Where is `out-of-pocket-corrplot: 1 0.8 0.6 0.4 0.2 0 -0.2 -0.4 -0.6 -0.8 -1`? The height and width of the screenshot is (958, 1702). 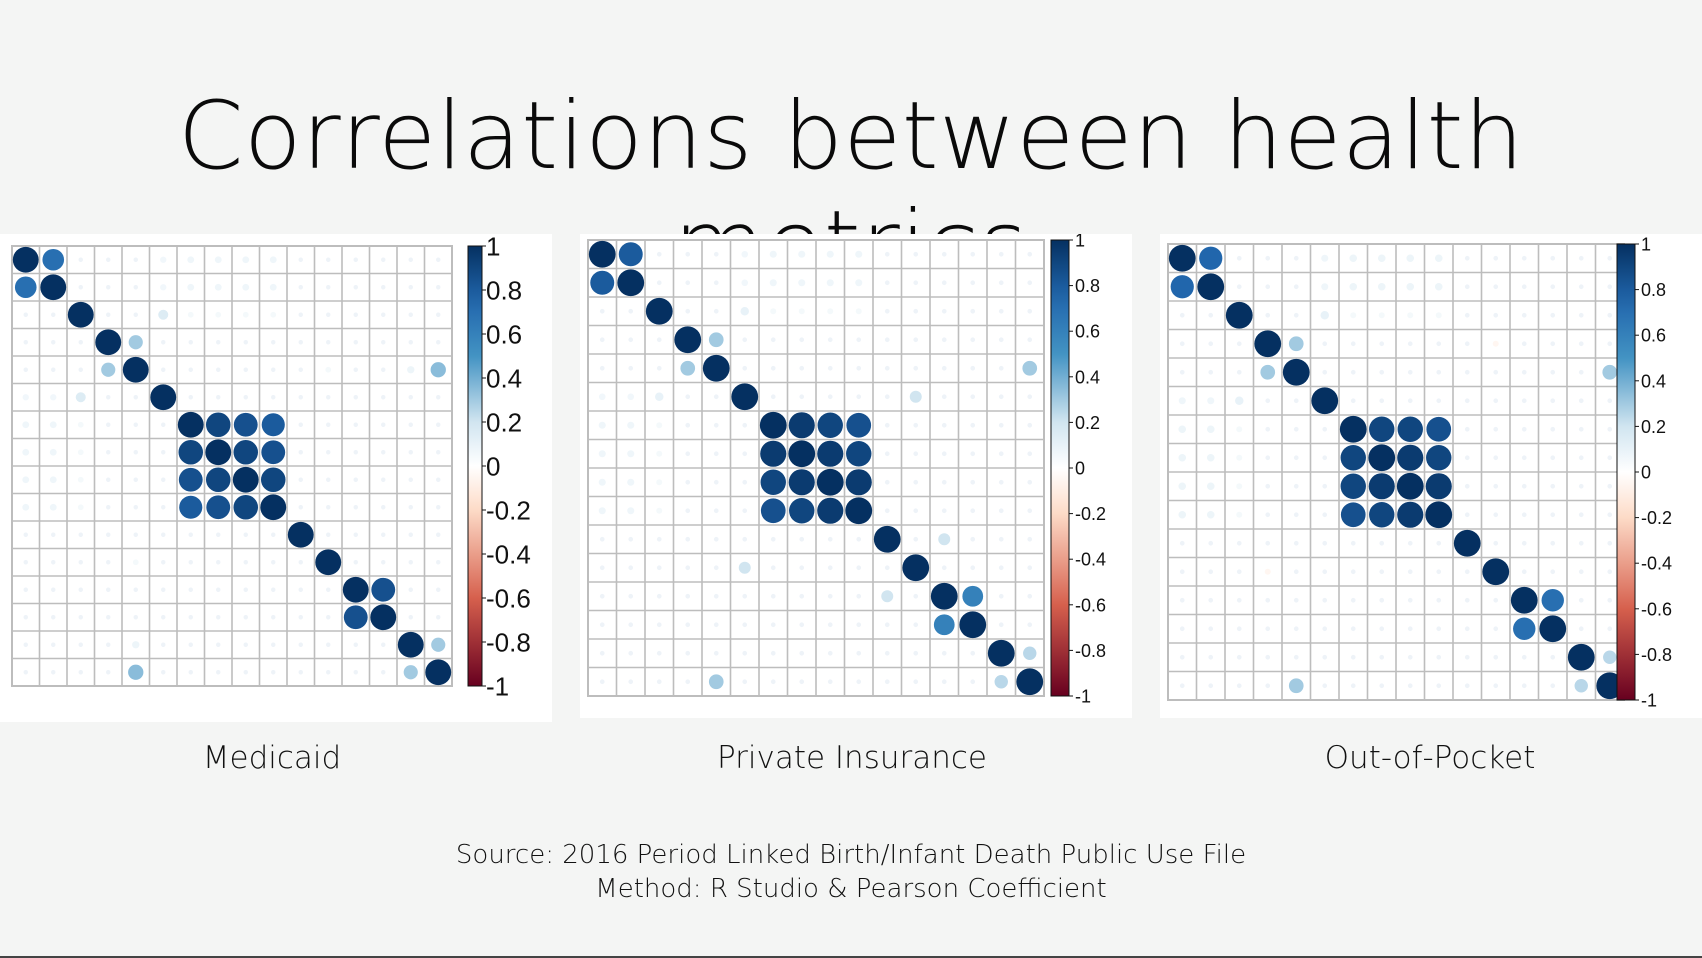 out-of-pocket-corrplot: 1 0.8 0.6 0.4 0.2 0 -0.2 -0.4 -0.6 -0.8 -1 is located at coordinates (1419, 472).